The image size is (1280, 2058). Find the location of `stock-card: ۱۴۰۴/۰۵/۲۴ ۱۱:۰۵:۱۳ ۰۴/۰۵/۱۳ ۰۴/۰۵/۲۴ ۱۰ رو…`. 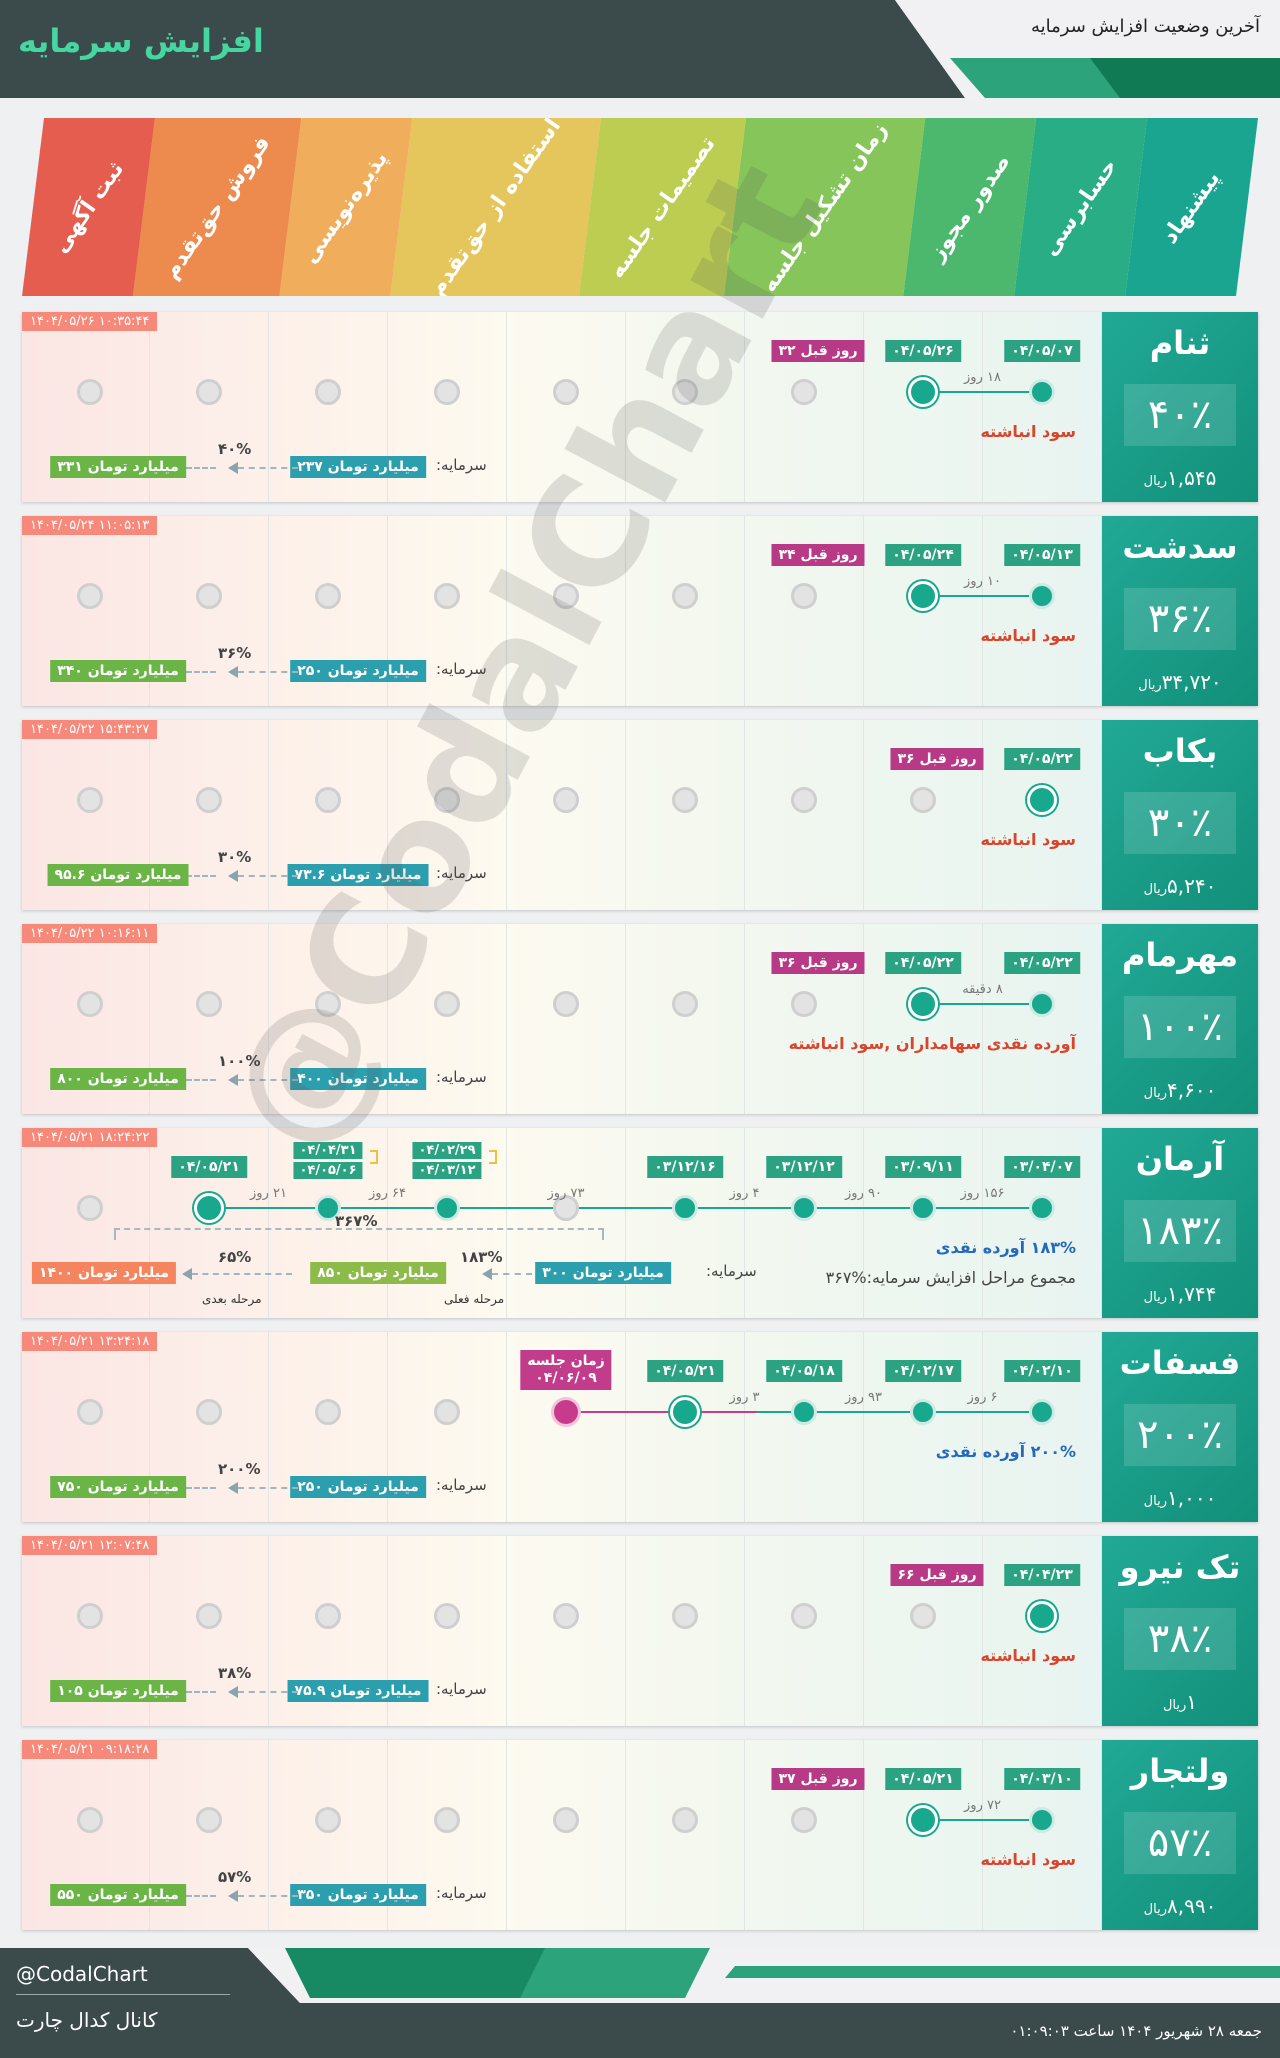

stock-card: ۱۴۰۴/۰۵/۲۴ ۱۱:۰۵:۱۳ ۰۴/۰۵/۱۳ ۰۴/۰۵/۲۴ ۱۰ رو… is located at coordinates (640, 611).